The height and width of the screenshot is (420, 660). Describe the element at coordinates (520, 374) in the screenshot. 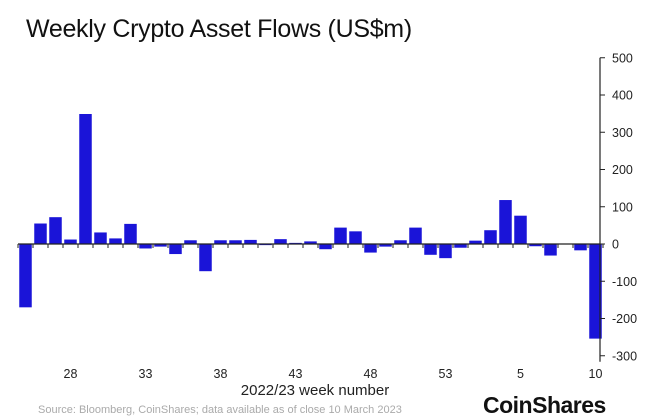

I see `x-tick-label: 5` at that location.